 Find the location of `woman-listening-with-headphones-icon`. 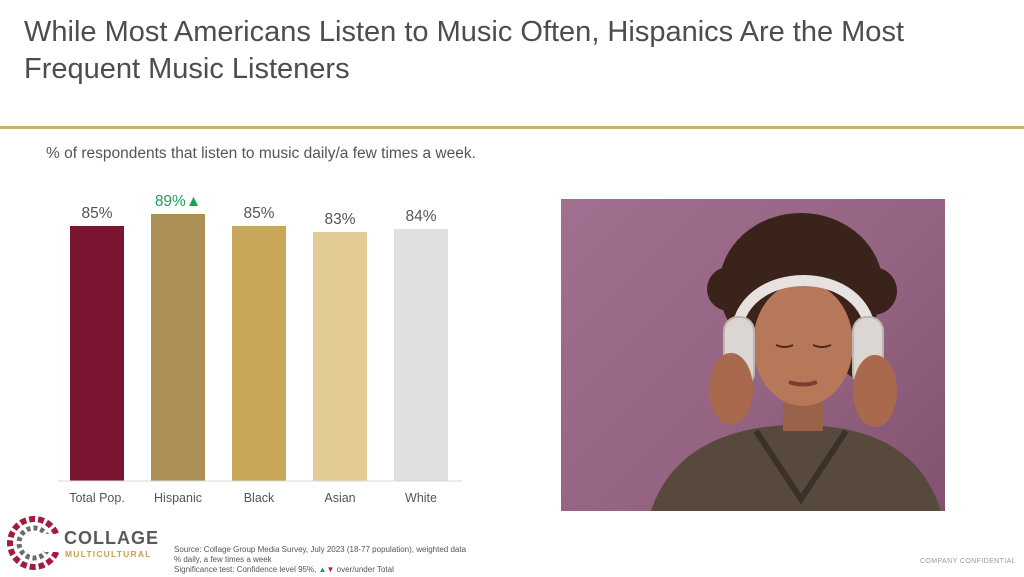

woman-listening-with-headphones-icon is located at coordinates (796, 362).